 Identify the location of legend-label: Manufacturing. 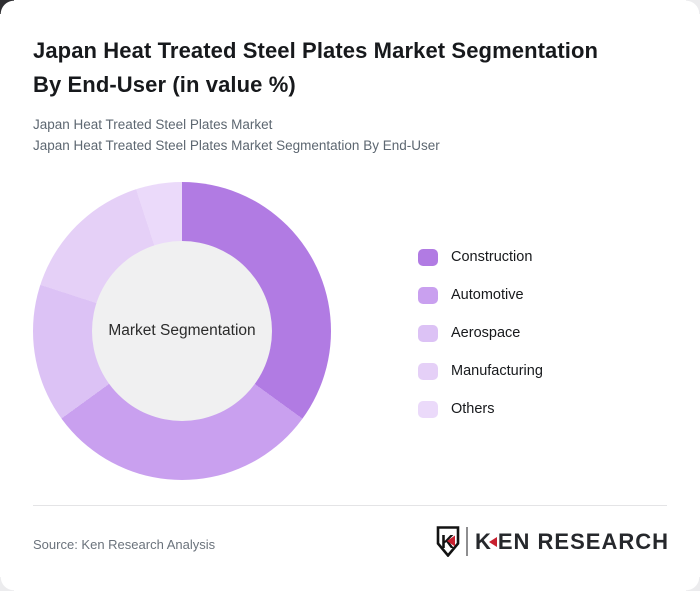
(497, 371).